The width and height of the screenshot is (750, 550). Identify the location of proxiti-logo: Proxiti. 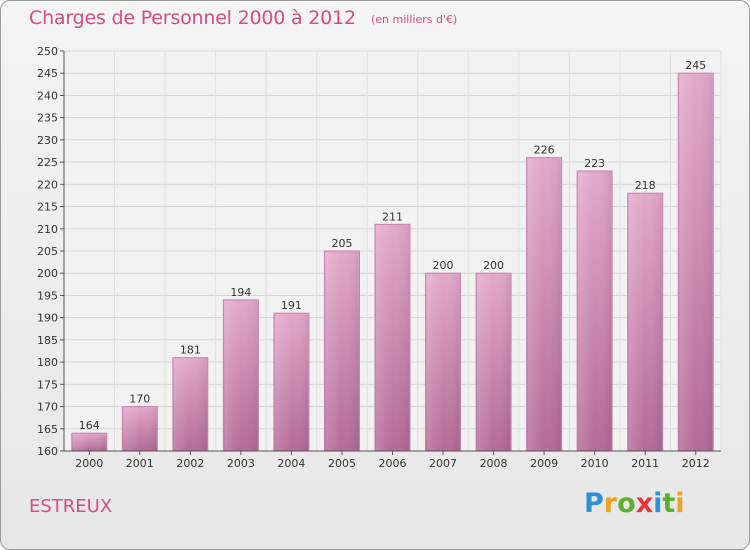
(634, 503).